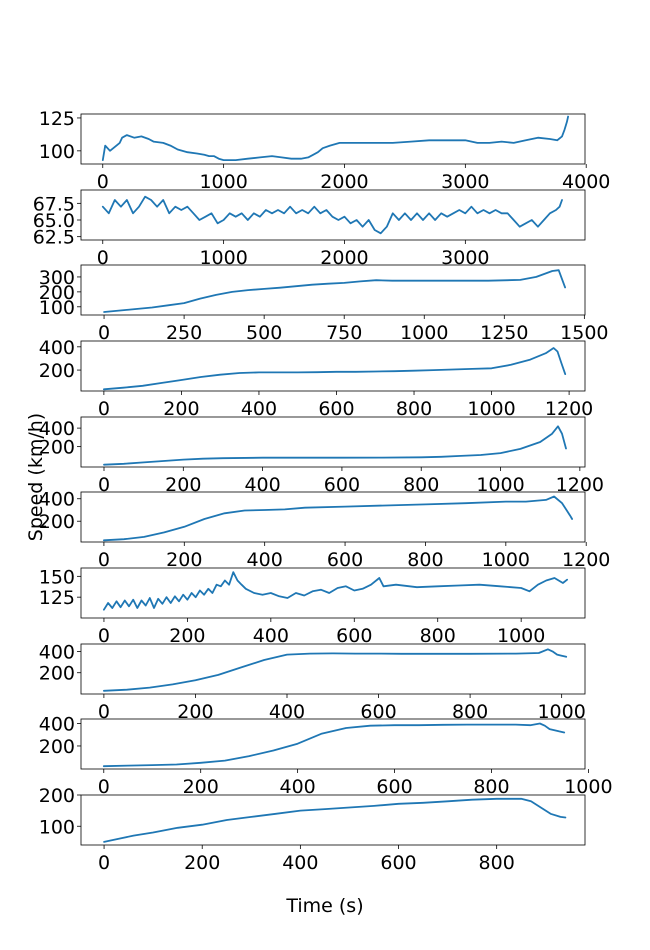 Image resolution: width=650 pixels, height=950 pixels. Describe the element at coordinates (324, 906) in the screenshot. I see `x-axis-title: Time (s)` at that location.